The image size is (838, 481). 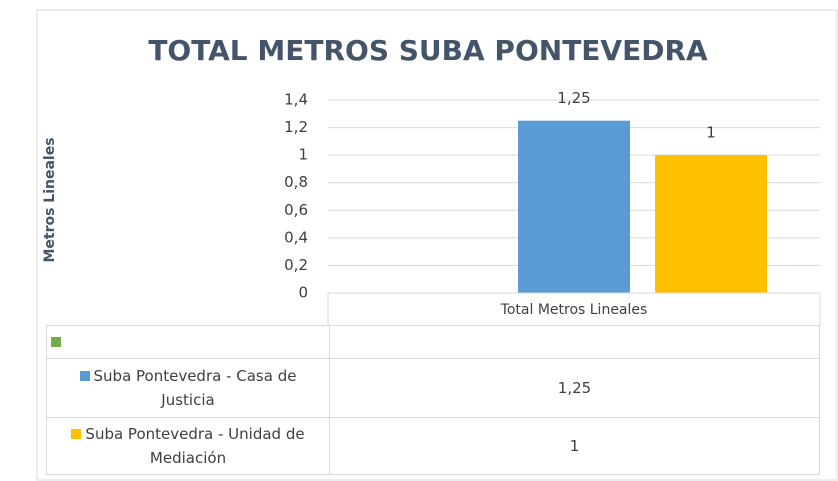 I want to click on y-tick-label: 0, so click(x=303, y=293).